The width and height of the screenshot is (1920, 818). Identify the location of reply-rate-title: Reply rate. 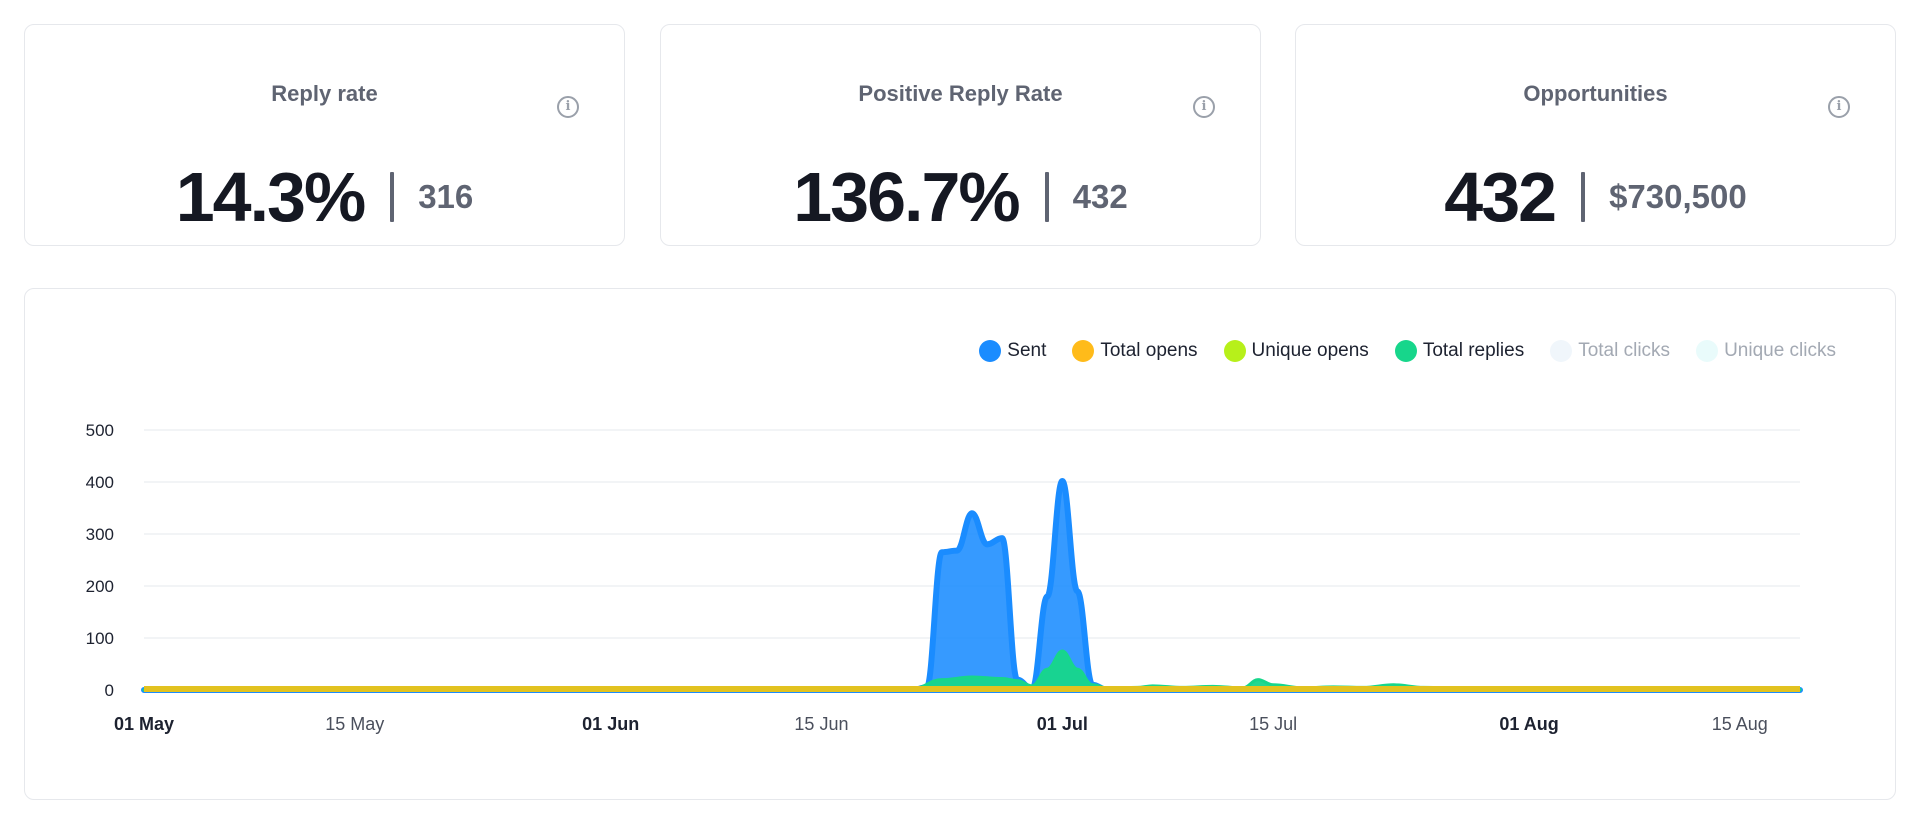
(324, 93).